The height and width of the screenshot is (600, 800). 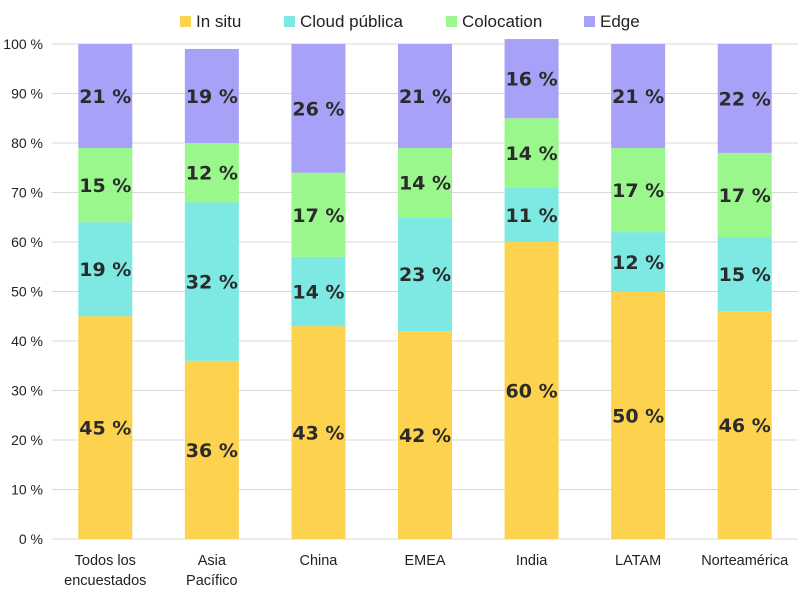 What do you see at coordinates (27, 490) in the screenshot?
I see `y-tick-label: 10 %` at bounding box center [27, 490].